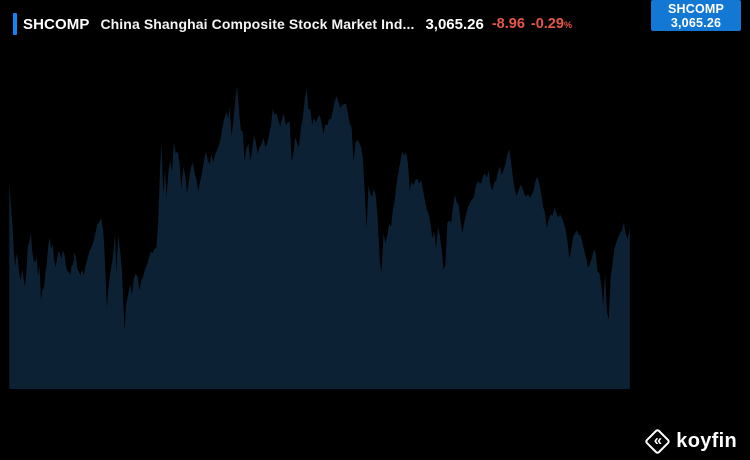  Describe the element at coordinates (696, 22) in the screenshot. I see `badge-price: 3,065.26` at that location.